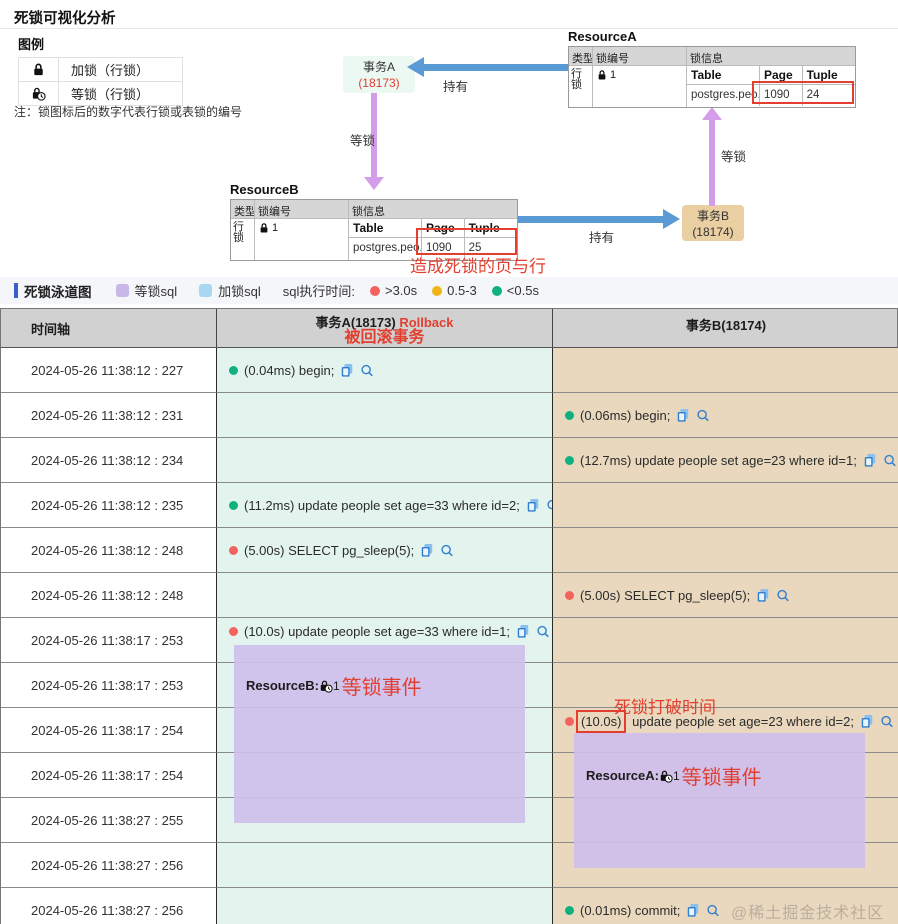 The height and width of the screenshot is (924, 898). Describe the element at coordinates (31, 44) in the screenshot. I see `legend-title: 图例` at that location.